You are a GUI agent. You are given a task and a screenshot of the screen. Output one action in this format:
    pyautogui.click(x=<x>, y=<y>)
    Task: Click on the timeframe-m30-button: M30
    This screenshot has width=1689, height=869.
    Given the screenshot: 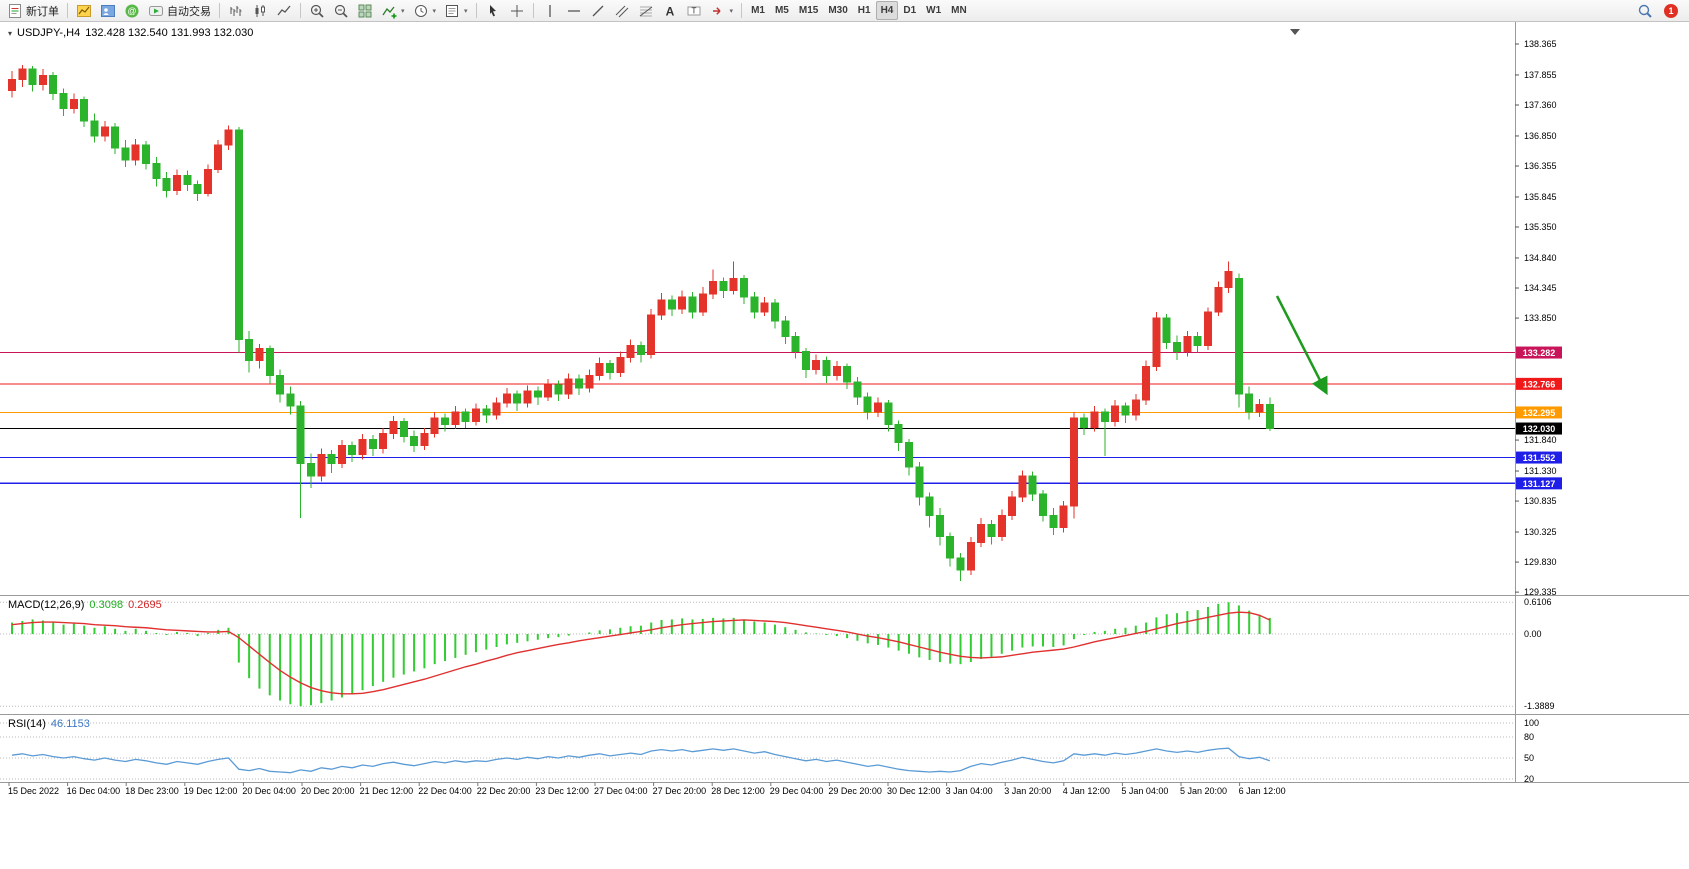 What is the action you would take?
    pyautogui.click(x=837, y=10)
    